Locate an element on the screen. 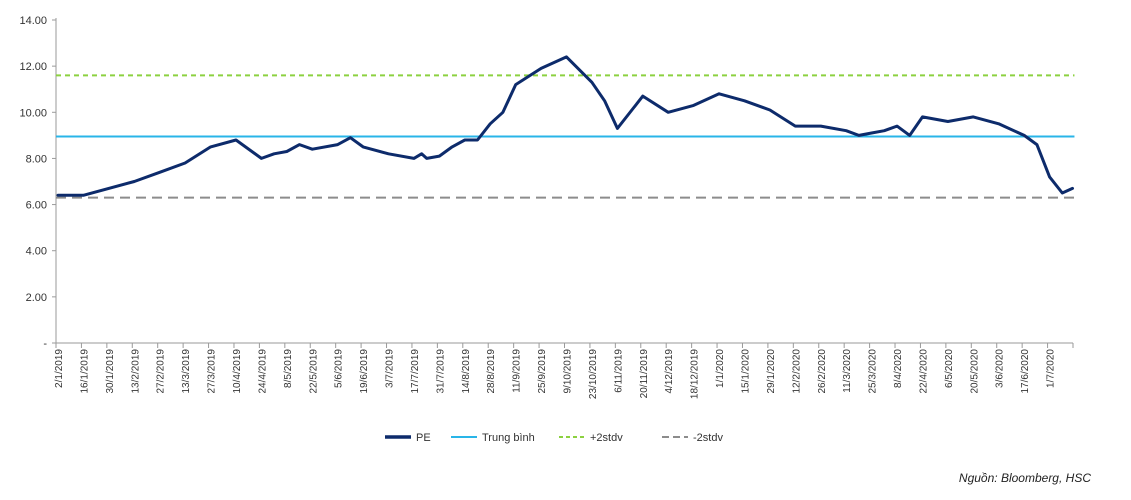  x-tick-label: 25/9/2019 is located at coordinates (542, 371).